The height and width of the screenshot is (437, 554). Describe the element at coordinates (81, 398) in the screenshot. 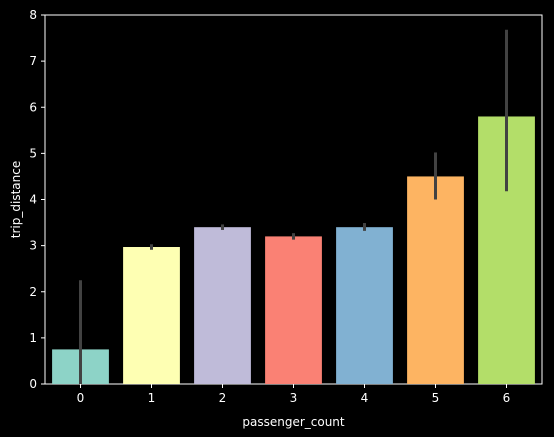

I see `x-tick-label-0: 0` at that location.